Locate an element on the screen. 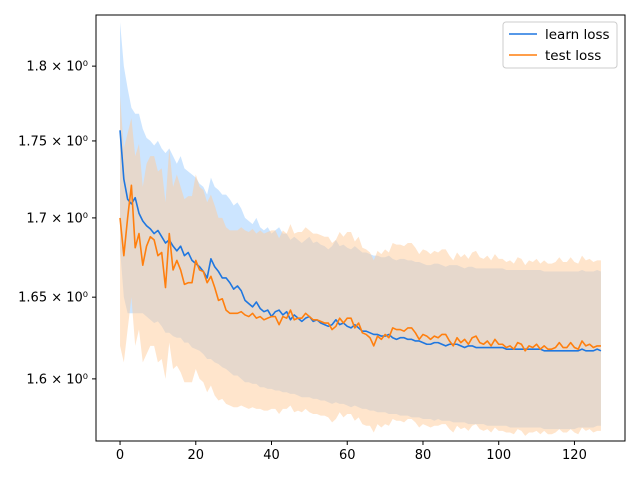  learn-loss-legend-label: learn loss is located at coordinates (577, 35).